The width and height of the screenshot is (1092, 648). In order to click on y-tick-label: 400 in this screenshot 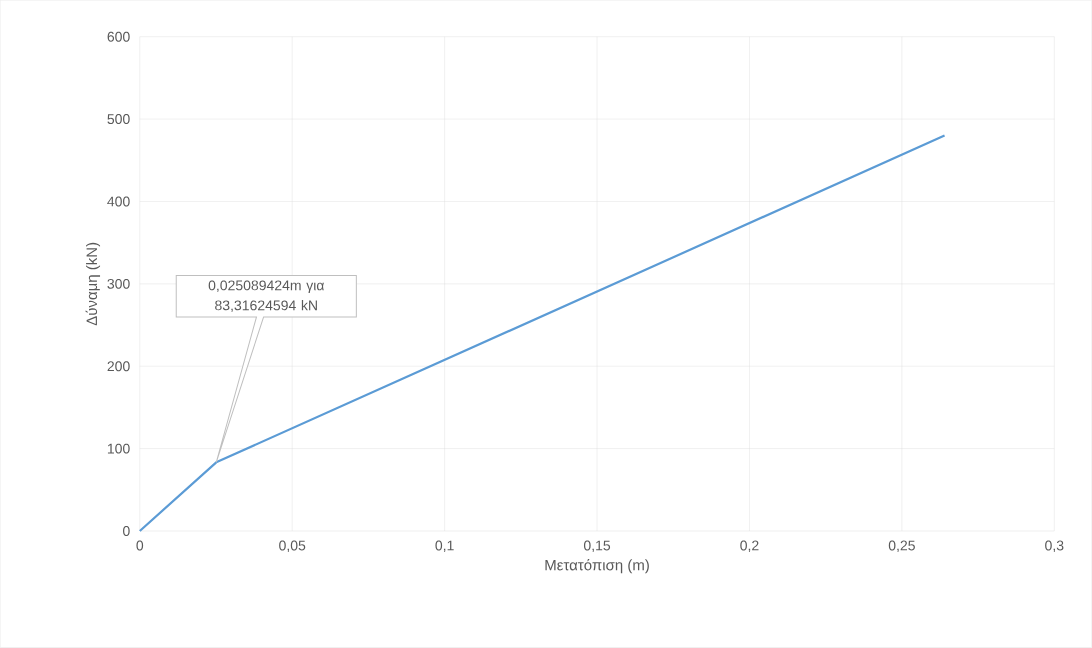, I will do `click(118, 201)`.